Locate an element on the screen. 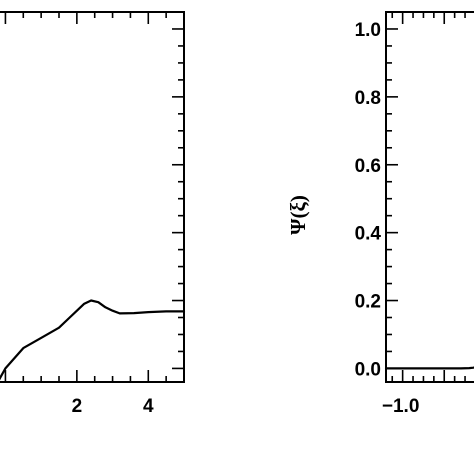 The height and width of the screenshot is (474, 474). x-tick-label: 2 is located at coordinates (77, 406).